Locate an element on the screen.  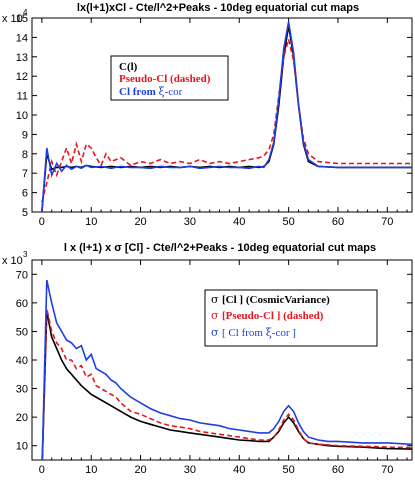
bottom-legend-entry-pseudo-cl: σ [Pseudo-Cl ] (dashed) is located at coordinates (267, 315).